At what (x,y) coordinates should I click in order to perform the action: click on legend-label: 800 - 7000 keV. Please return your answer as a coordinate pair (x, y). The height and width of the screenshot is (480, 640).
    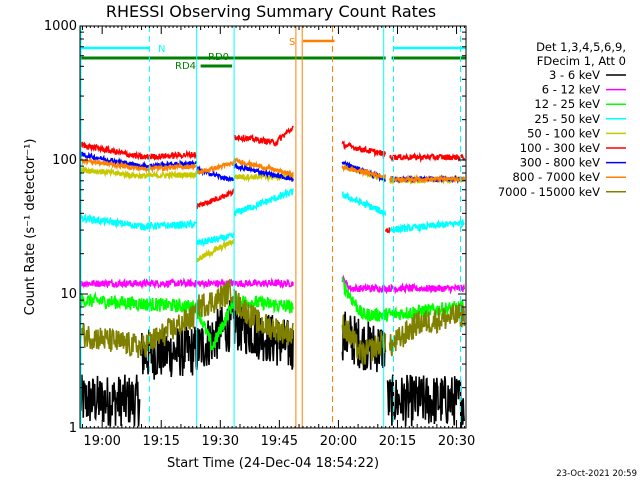
    Looking at the image, I should click on (556, 177).